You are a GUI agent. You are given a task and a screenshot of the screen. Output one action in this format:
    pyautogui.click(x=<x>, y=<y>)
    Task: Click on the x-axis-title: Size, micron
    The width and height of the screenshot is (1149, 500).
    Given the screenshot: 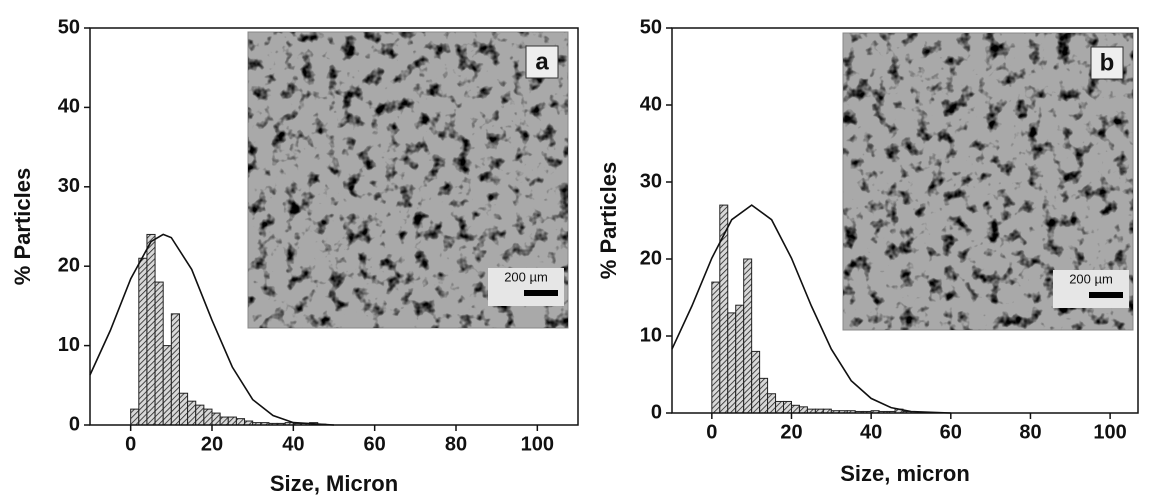 What is the action you would take?
    pyautogui.click(x=905, y=473)
    